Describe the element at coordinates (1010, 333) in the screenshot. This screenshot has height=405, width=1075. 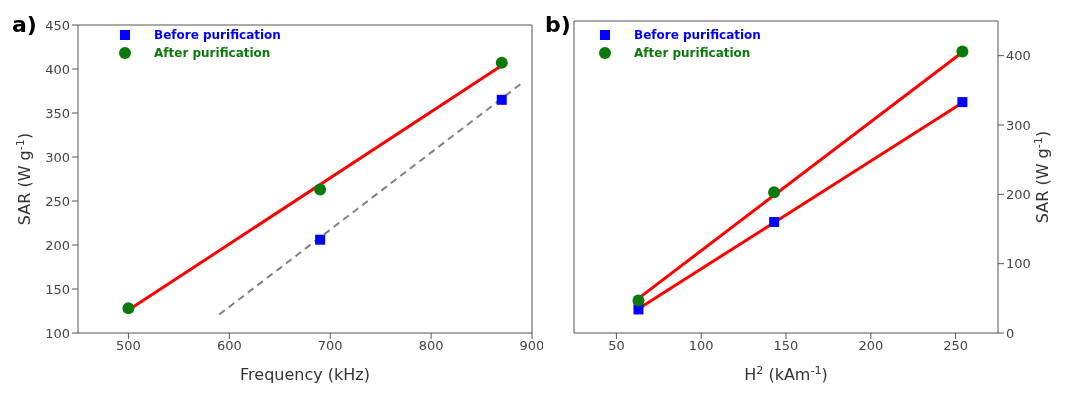
I see `y2-tick-label: 0` at that location.